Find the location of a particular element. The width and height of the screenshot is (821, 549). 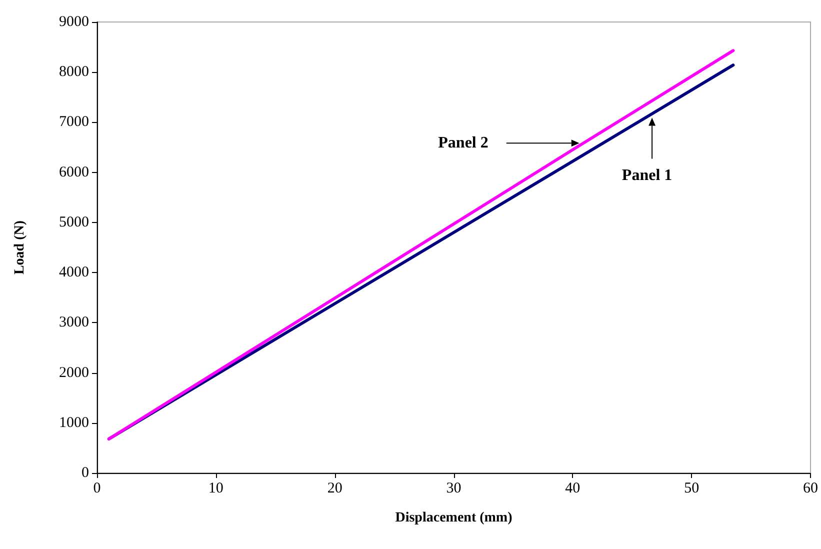

y-axis-title: Load (N) is located at coordinates (20, 247).